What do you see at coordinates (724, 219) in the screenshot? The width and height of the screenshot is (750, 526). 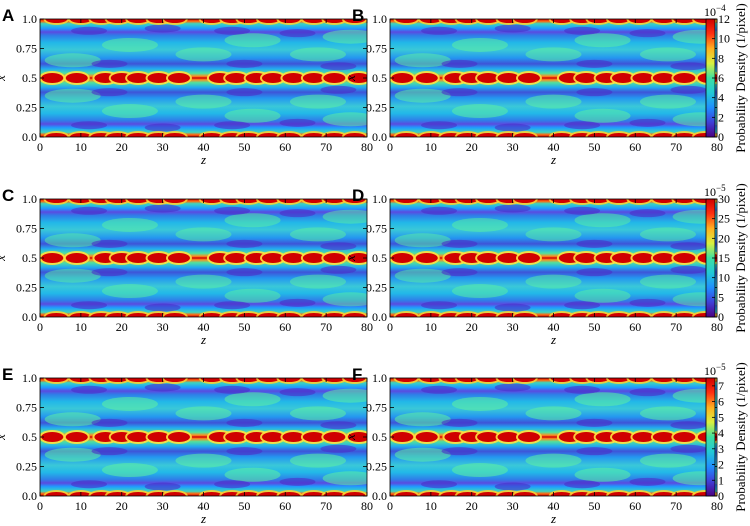 I see `colorbar-tick-label: 25` at bounding box center [724, 219].